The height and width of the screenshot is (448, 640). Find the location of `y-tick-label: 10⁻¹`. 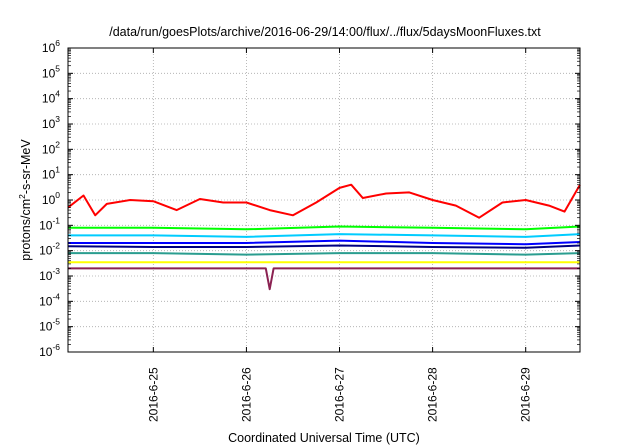

y-tick-label: 10⁻¹ is located at coordinates (49, 223).